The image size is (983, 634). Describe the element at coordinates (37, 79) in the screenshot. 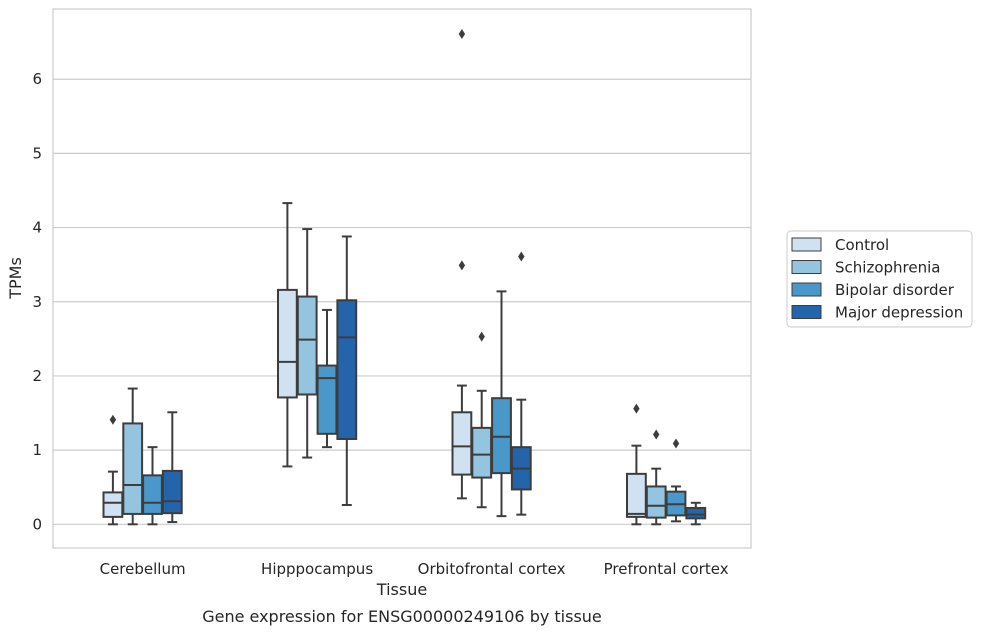

I see `y-tick-label: 6` at that location.